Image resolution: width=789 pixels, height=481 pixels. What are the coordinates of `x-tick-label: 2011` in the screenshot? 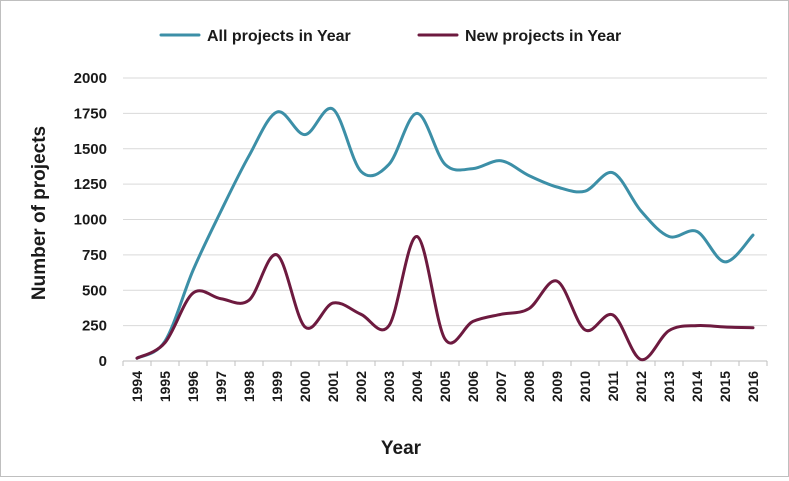 It's located at (613, 386).